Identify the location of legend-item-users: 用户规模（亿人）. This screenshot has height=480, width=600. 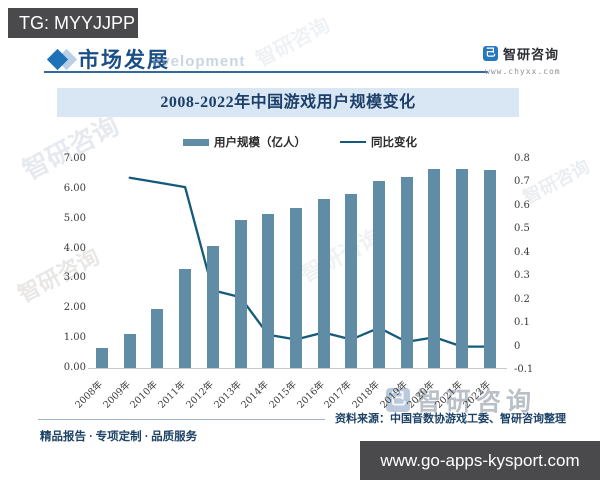
(244, 142).